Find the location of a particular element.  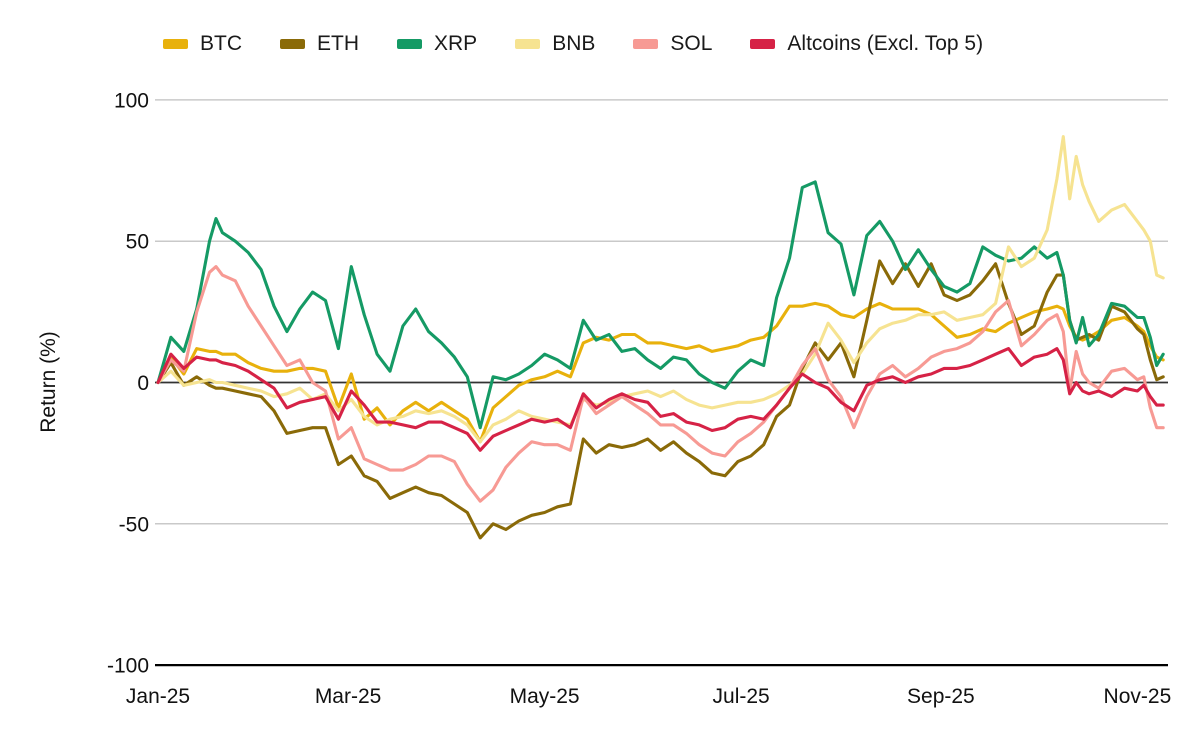

legend-label: BNB is located at coordinates (574, 43).